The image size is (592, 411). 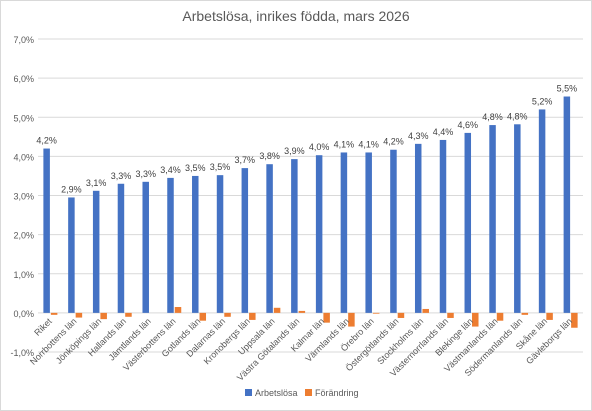 What do you see at coordinates (23, 79) in the screenshot?
I see `y-tick-label: 6,0%` at bounding box center [23, 79].